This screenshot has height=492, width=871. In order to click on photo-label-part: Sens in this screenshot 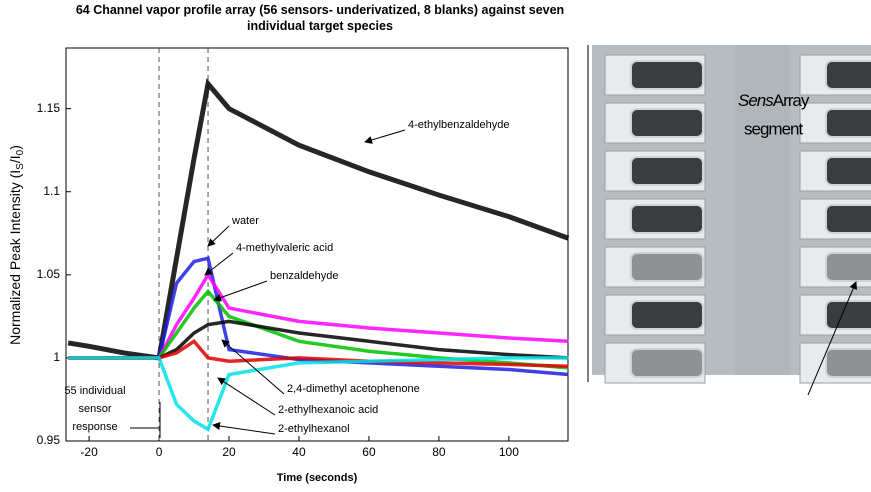, I will do `click(756, 100)`.